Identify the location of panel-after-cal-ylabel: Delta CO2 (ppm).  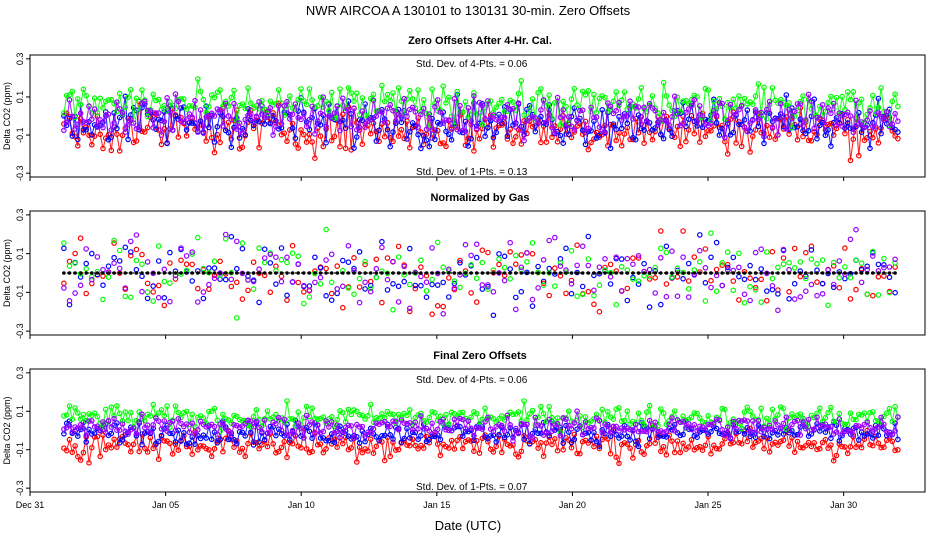
(7, 116).